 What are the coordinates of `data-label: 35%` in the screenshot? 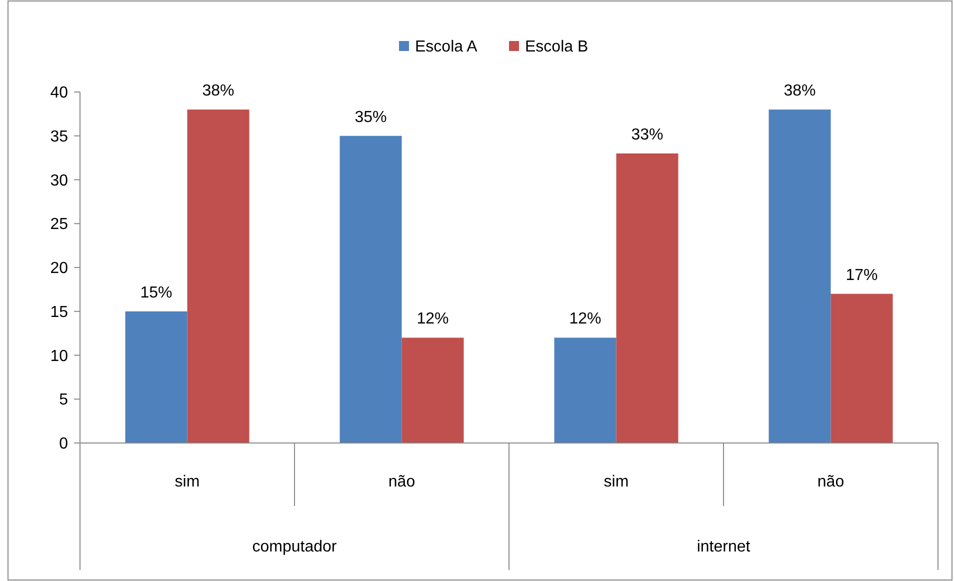 It's located at (370, 117).